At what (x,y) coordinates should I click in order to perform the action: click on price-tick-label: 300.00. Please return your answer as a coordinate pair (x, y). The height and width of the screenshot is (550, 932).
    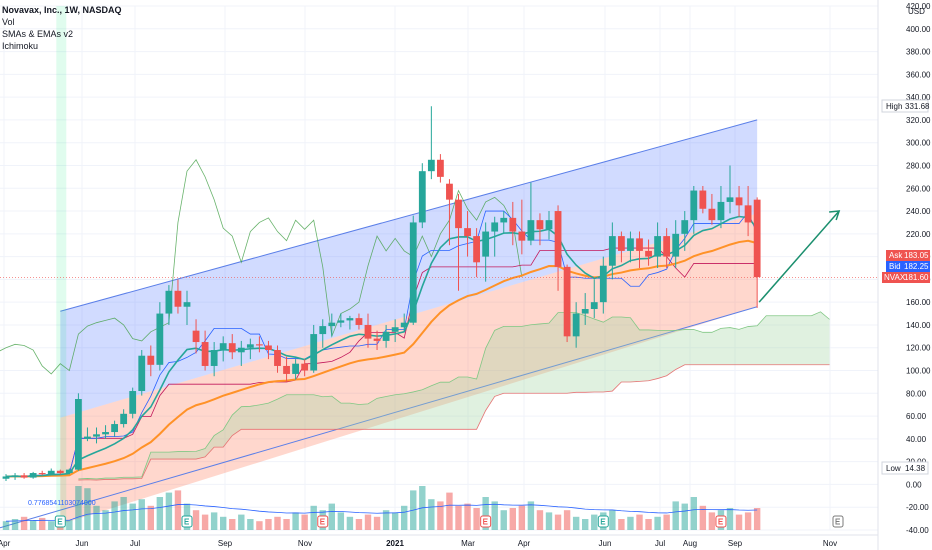
    Looking at the image, I should click on (918, 143).